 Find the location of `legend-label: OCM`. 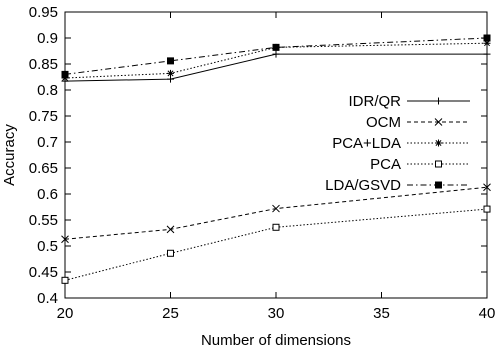

legend-label: OCM is located at coordinates (383, 122).